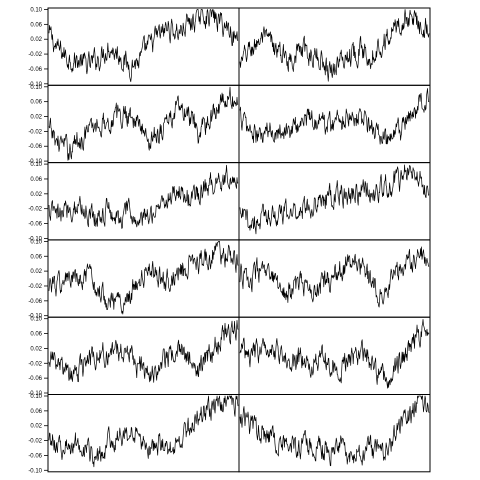 The image size is (480, 480). I want to click on panel-r2-c1, so click(143, 124).